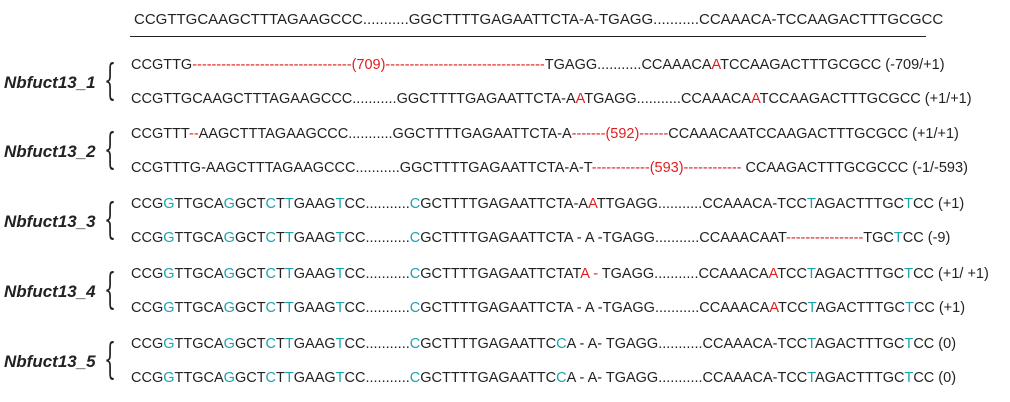  Describe the element at coordinates (701, 204) in the screenshot. I see `sequence-segment: TTGAGG...........CCAAACA-TCC` at that location.